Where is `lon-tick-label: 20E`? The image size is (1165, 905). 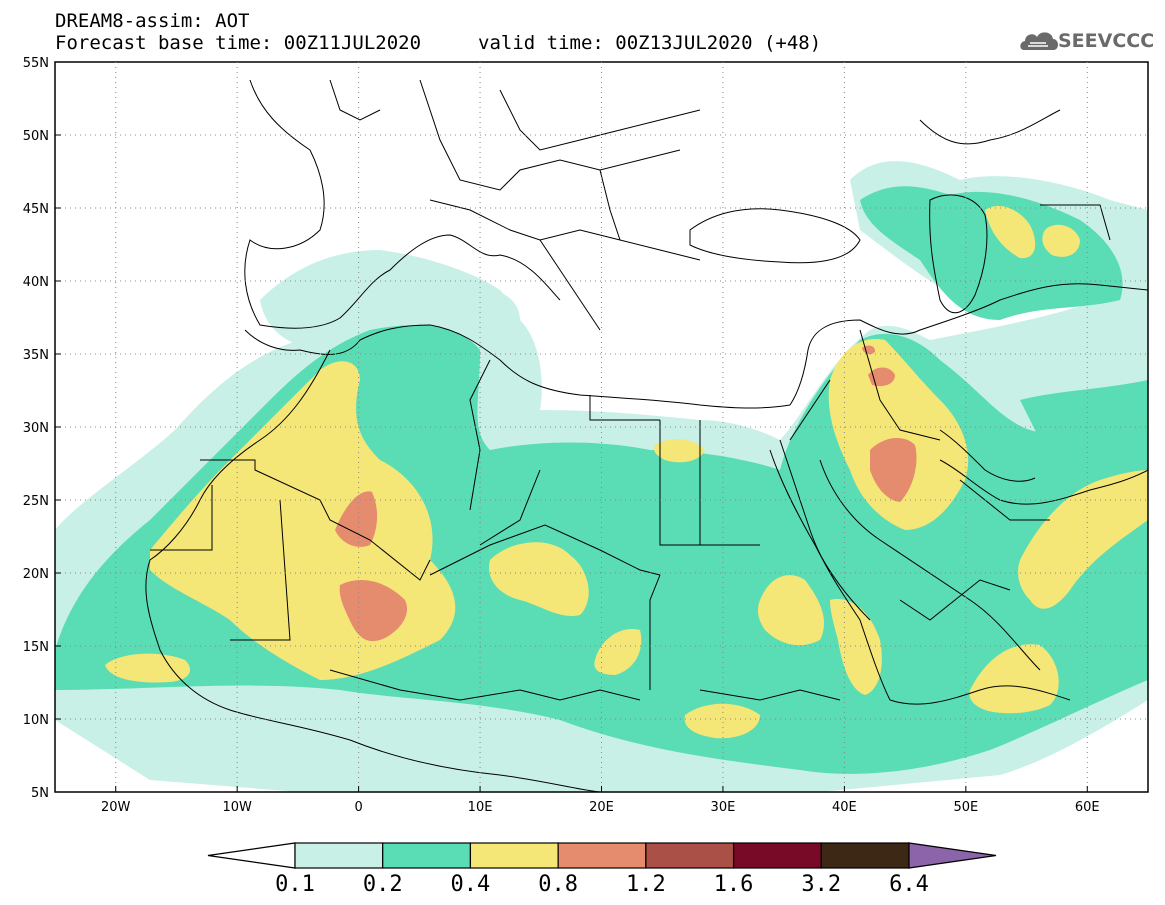 lon-tick-label: 20E is located at coordinates (601, 807).